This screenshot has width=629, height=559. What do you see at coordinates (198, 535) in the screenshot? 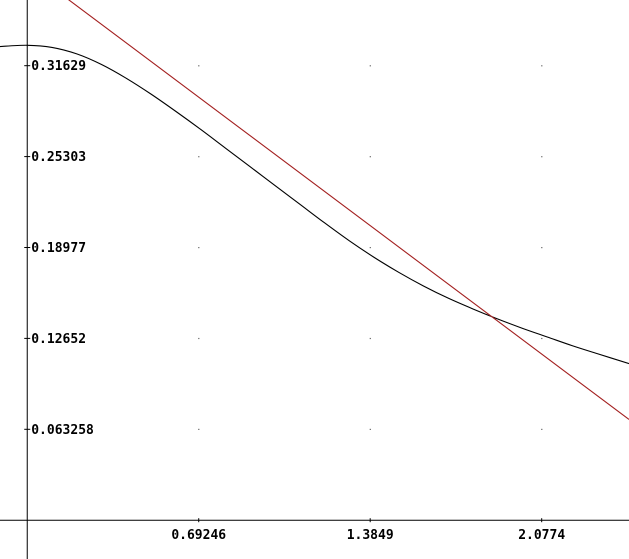
I see `x-tick-label: 0.69246` at bounding box center [198, 535].